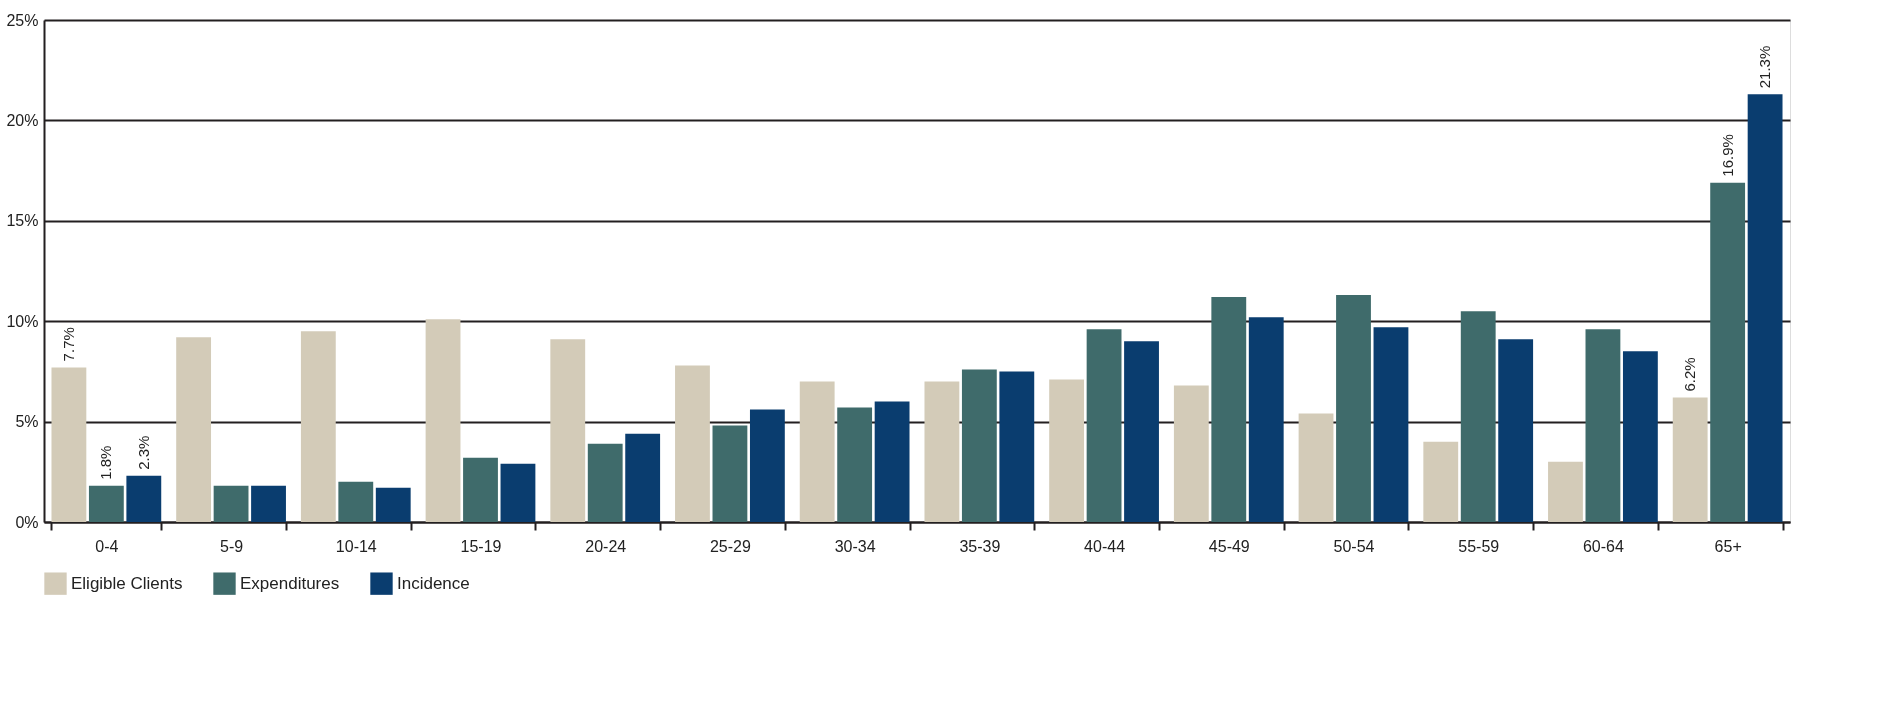  I want to click on data-label: 1.8%, so click(106, 462).